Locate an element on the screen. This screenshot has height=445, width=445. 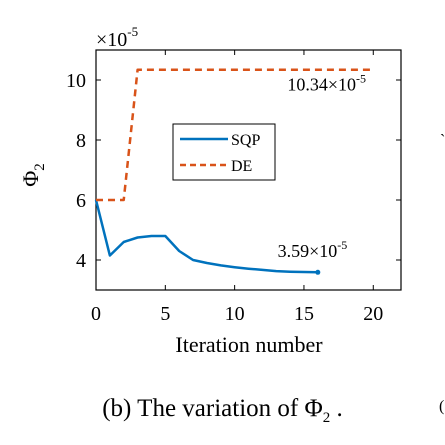
annotation-de-mantissa: 10.34×10 is located at coordinates (321, 85).